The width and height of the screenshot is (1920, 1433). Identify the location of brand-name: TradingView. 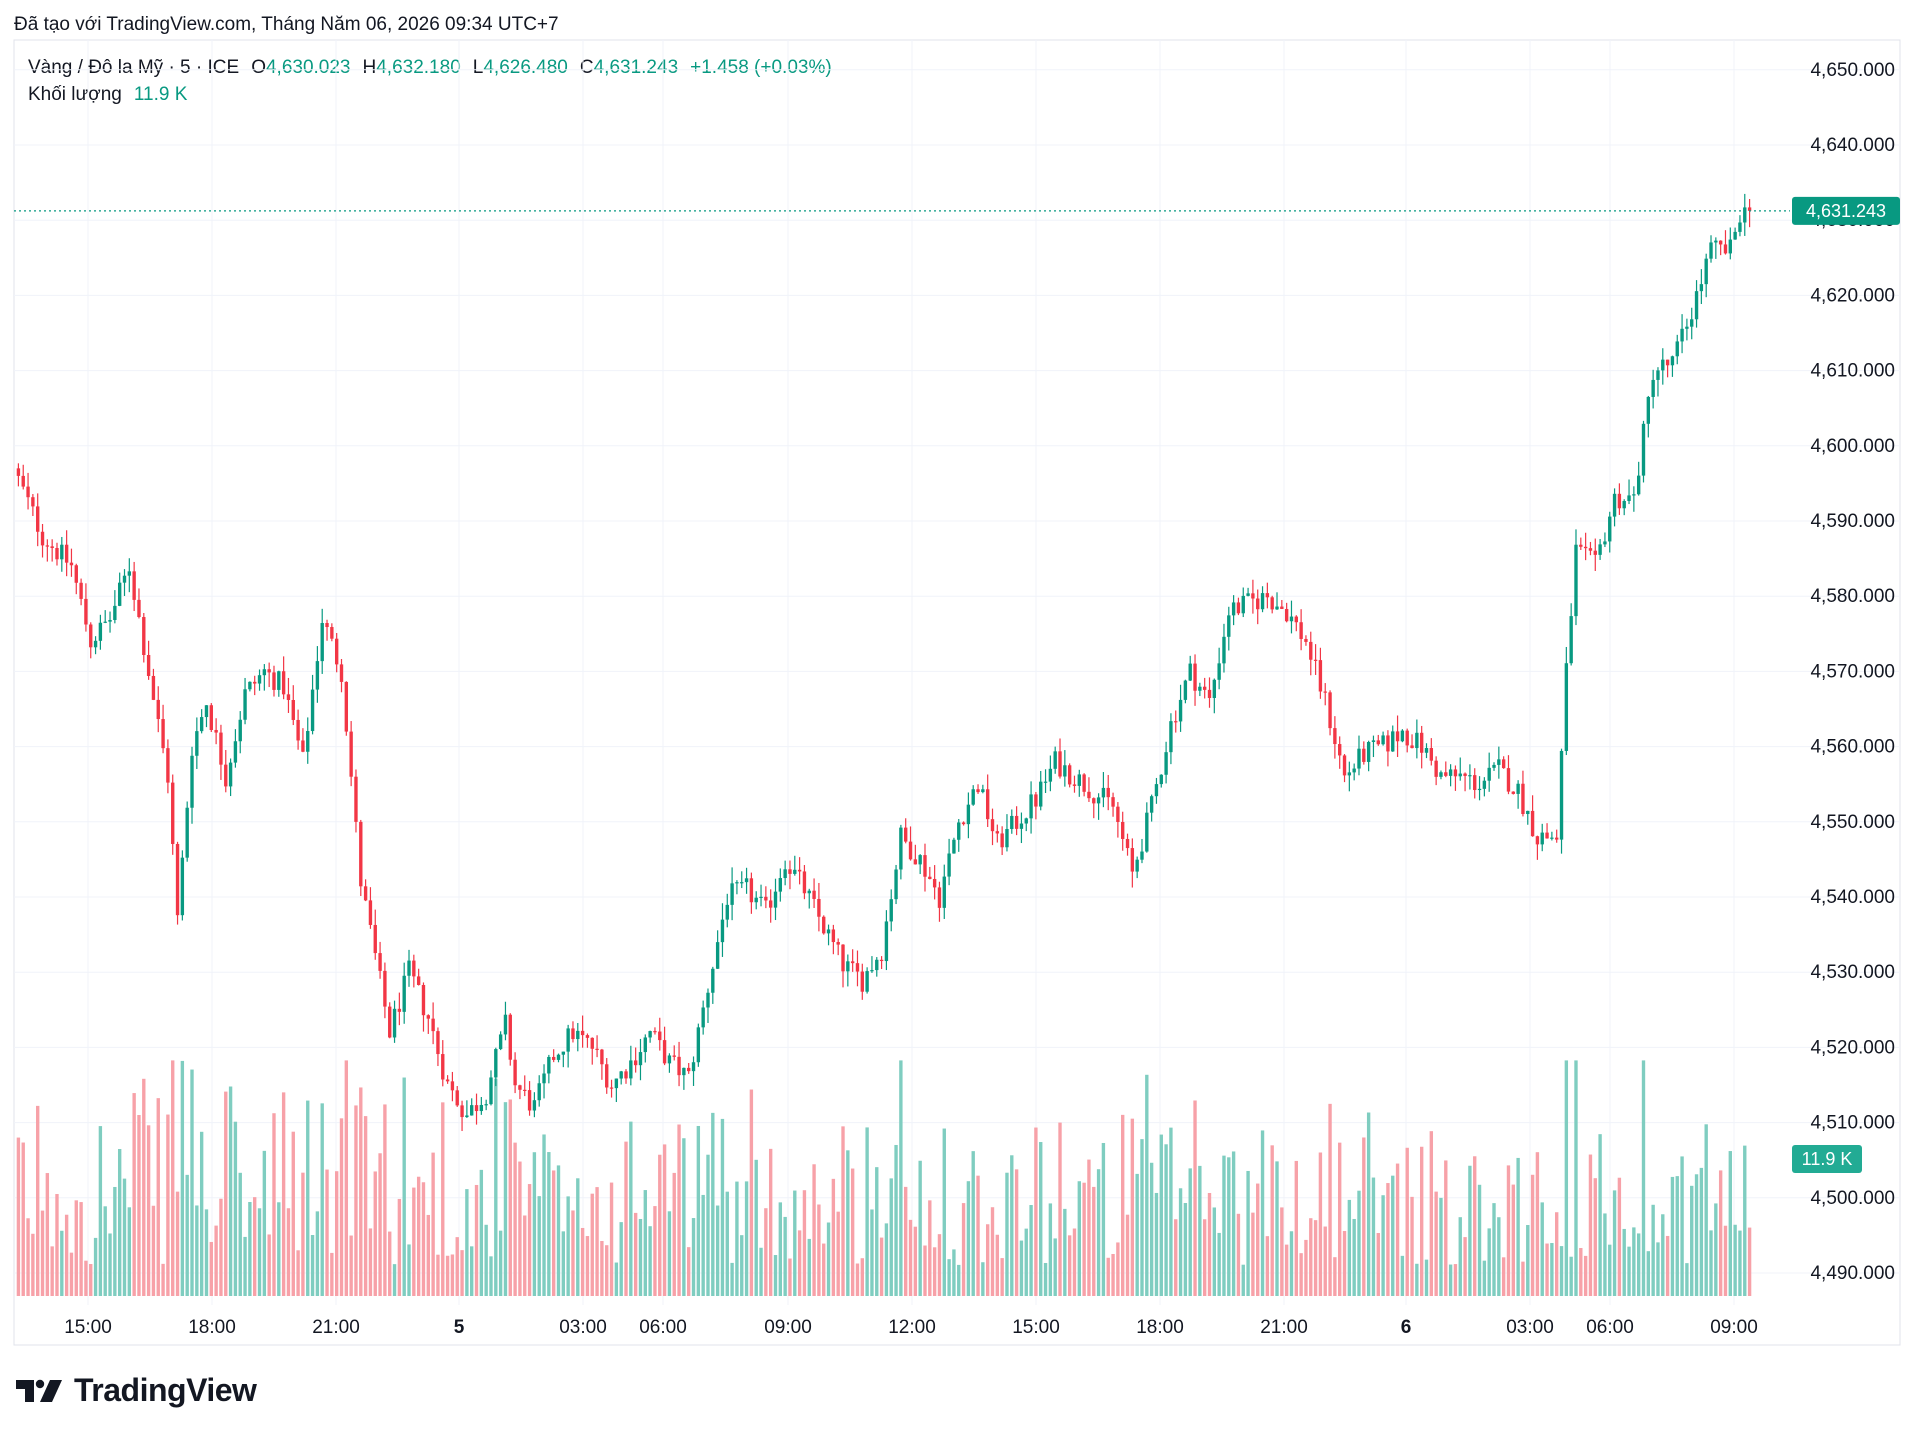
(165, 1390).